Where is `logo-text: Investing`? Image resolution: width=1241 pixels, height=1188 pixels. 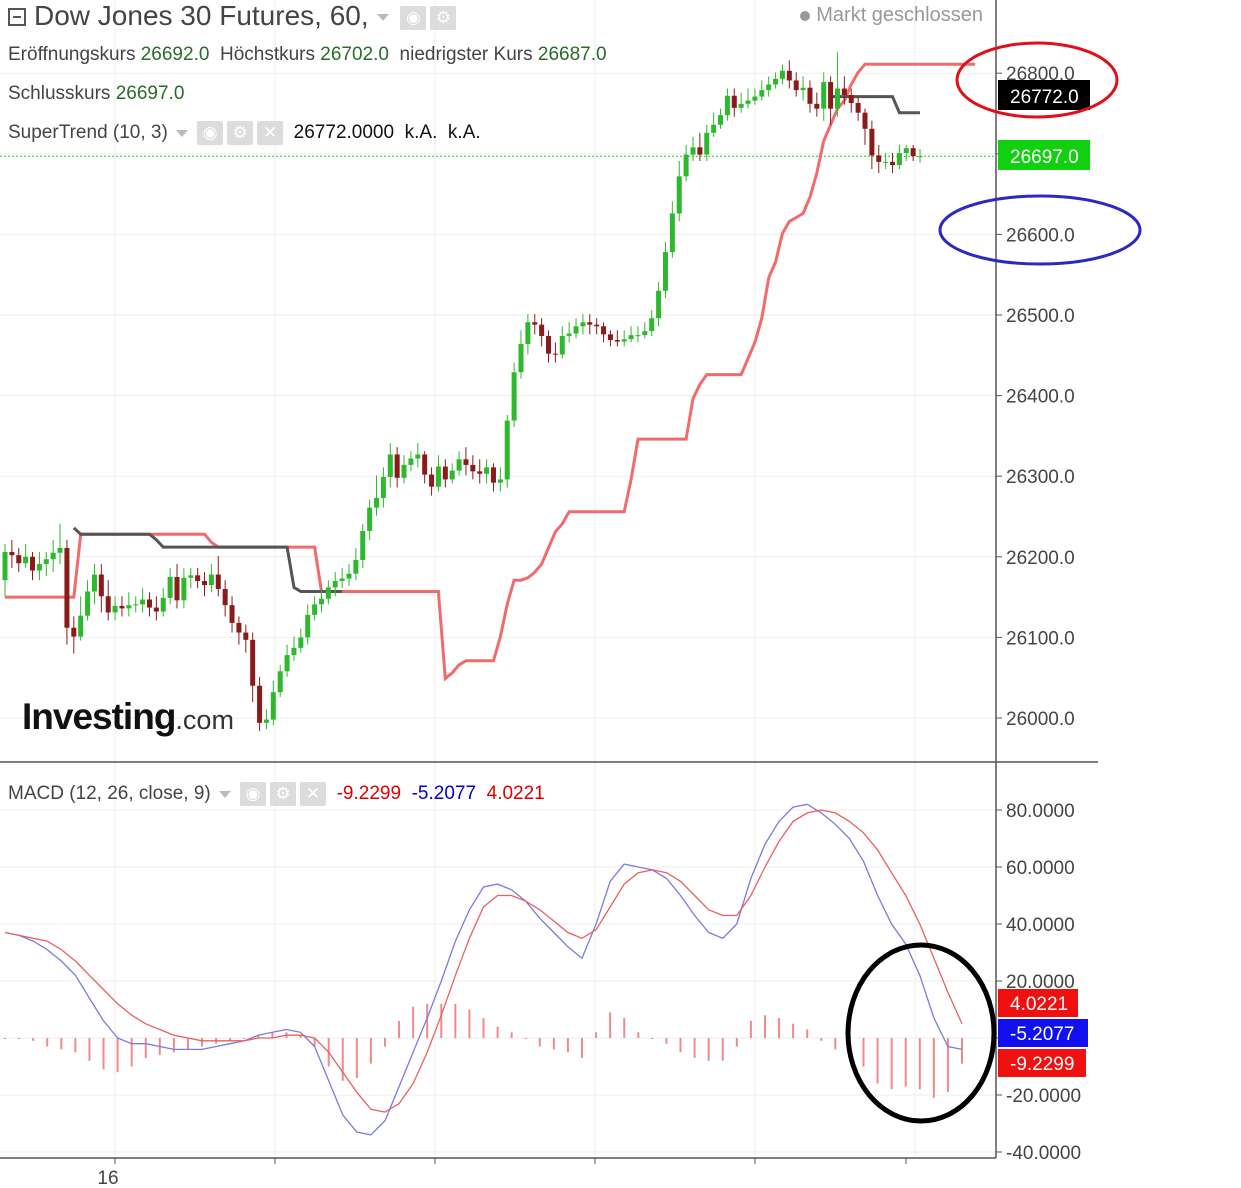
logo-text: Investing is located at coordinates (99, 716).